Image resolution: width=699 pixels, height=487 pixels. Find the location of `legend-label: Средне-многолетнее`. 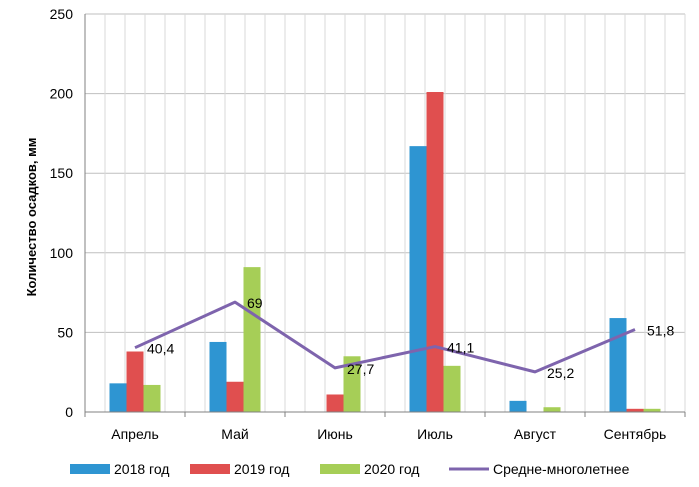

legend-label: Средне-многолетнее is located at coordinates (561, 469).